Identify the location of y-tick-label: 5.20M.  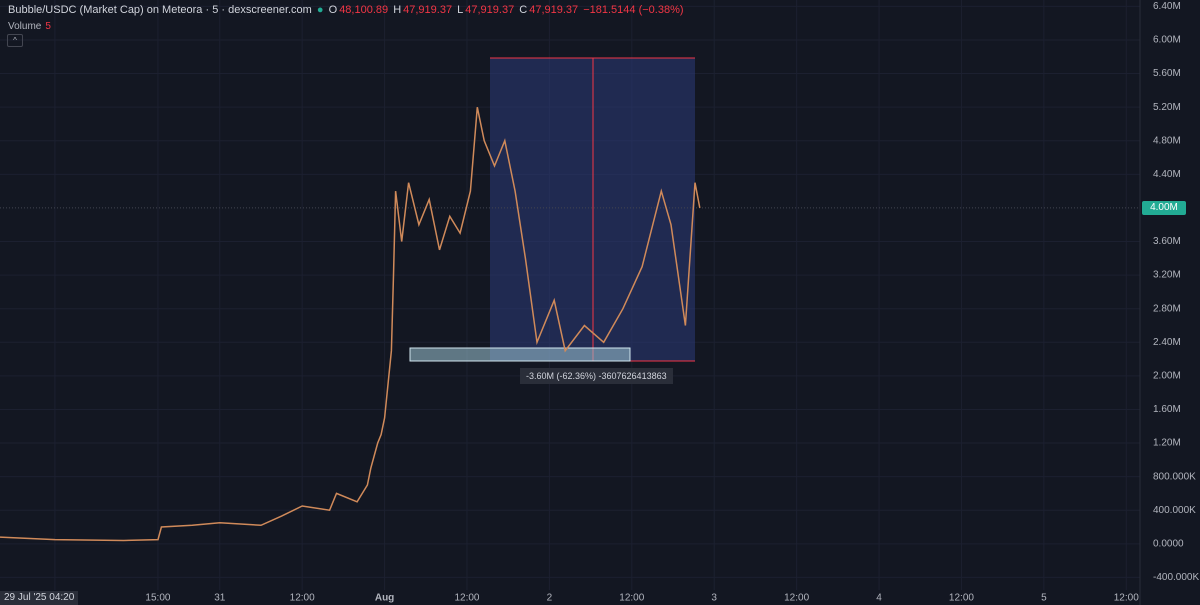
(1167, 107).